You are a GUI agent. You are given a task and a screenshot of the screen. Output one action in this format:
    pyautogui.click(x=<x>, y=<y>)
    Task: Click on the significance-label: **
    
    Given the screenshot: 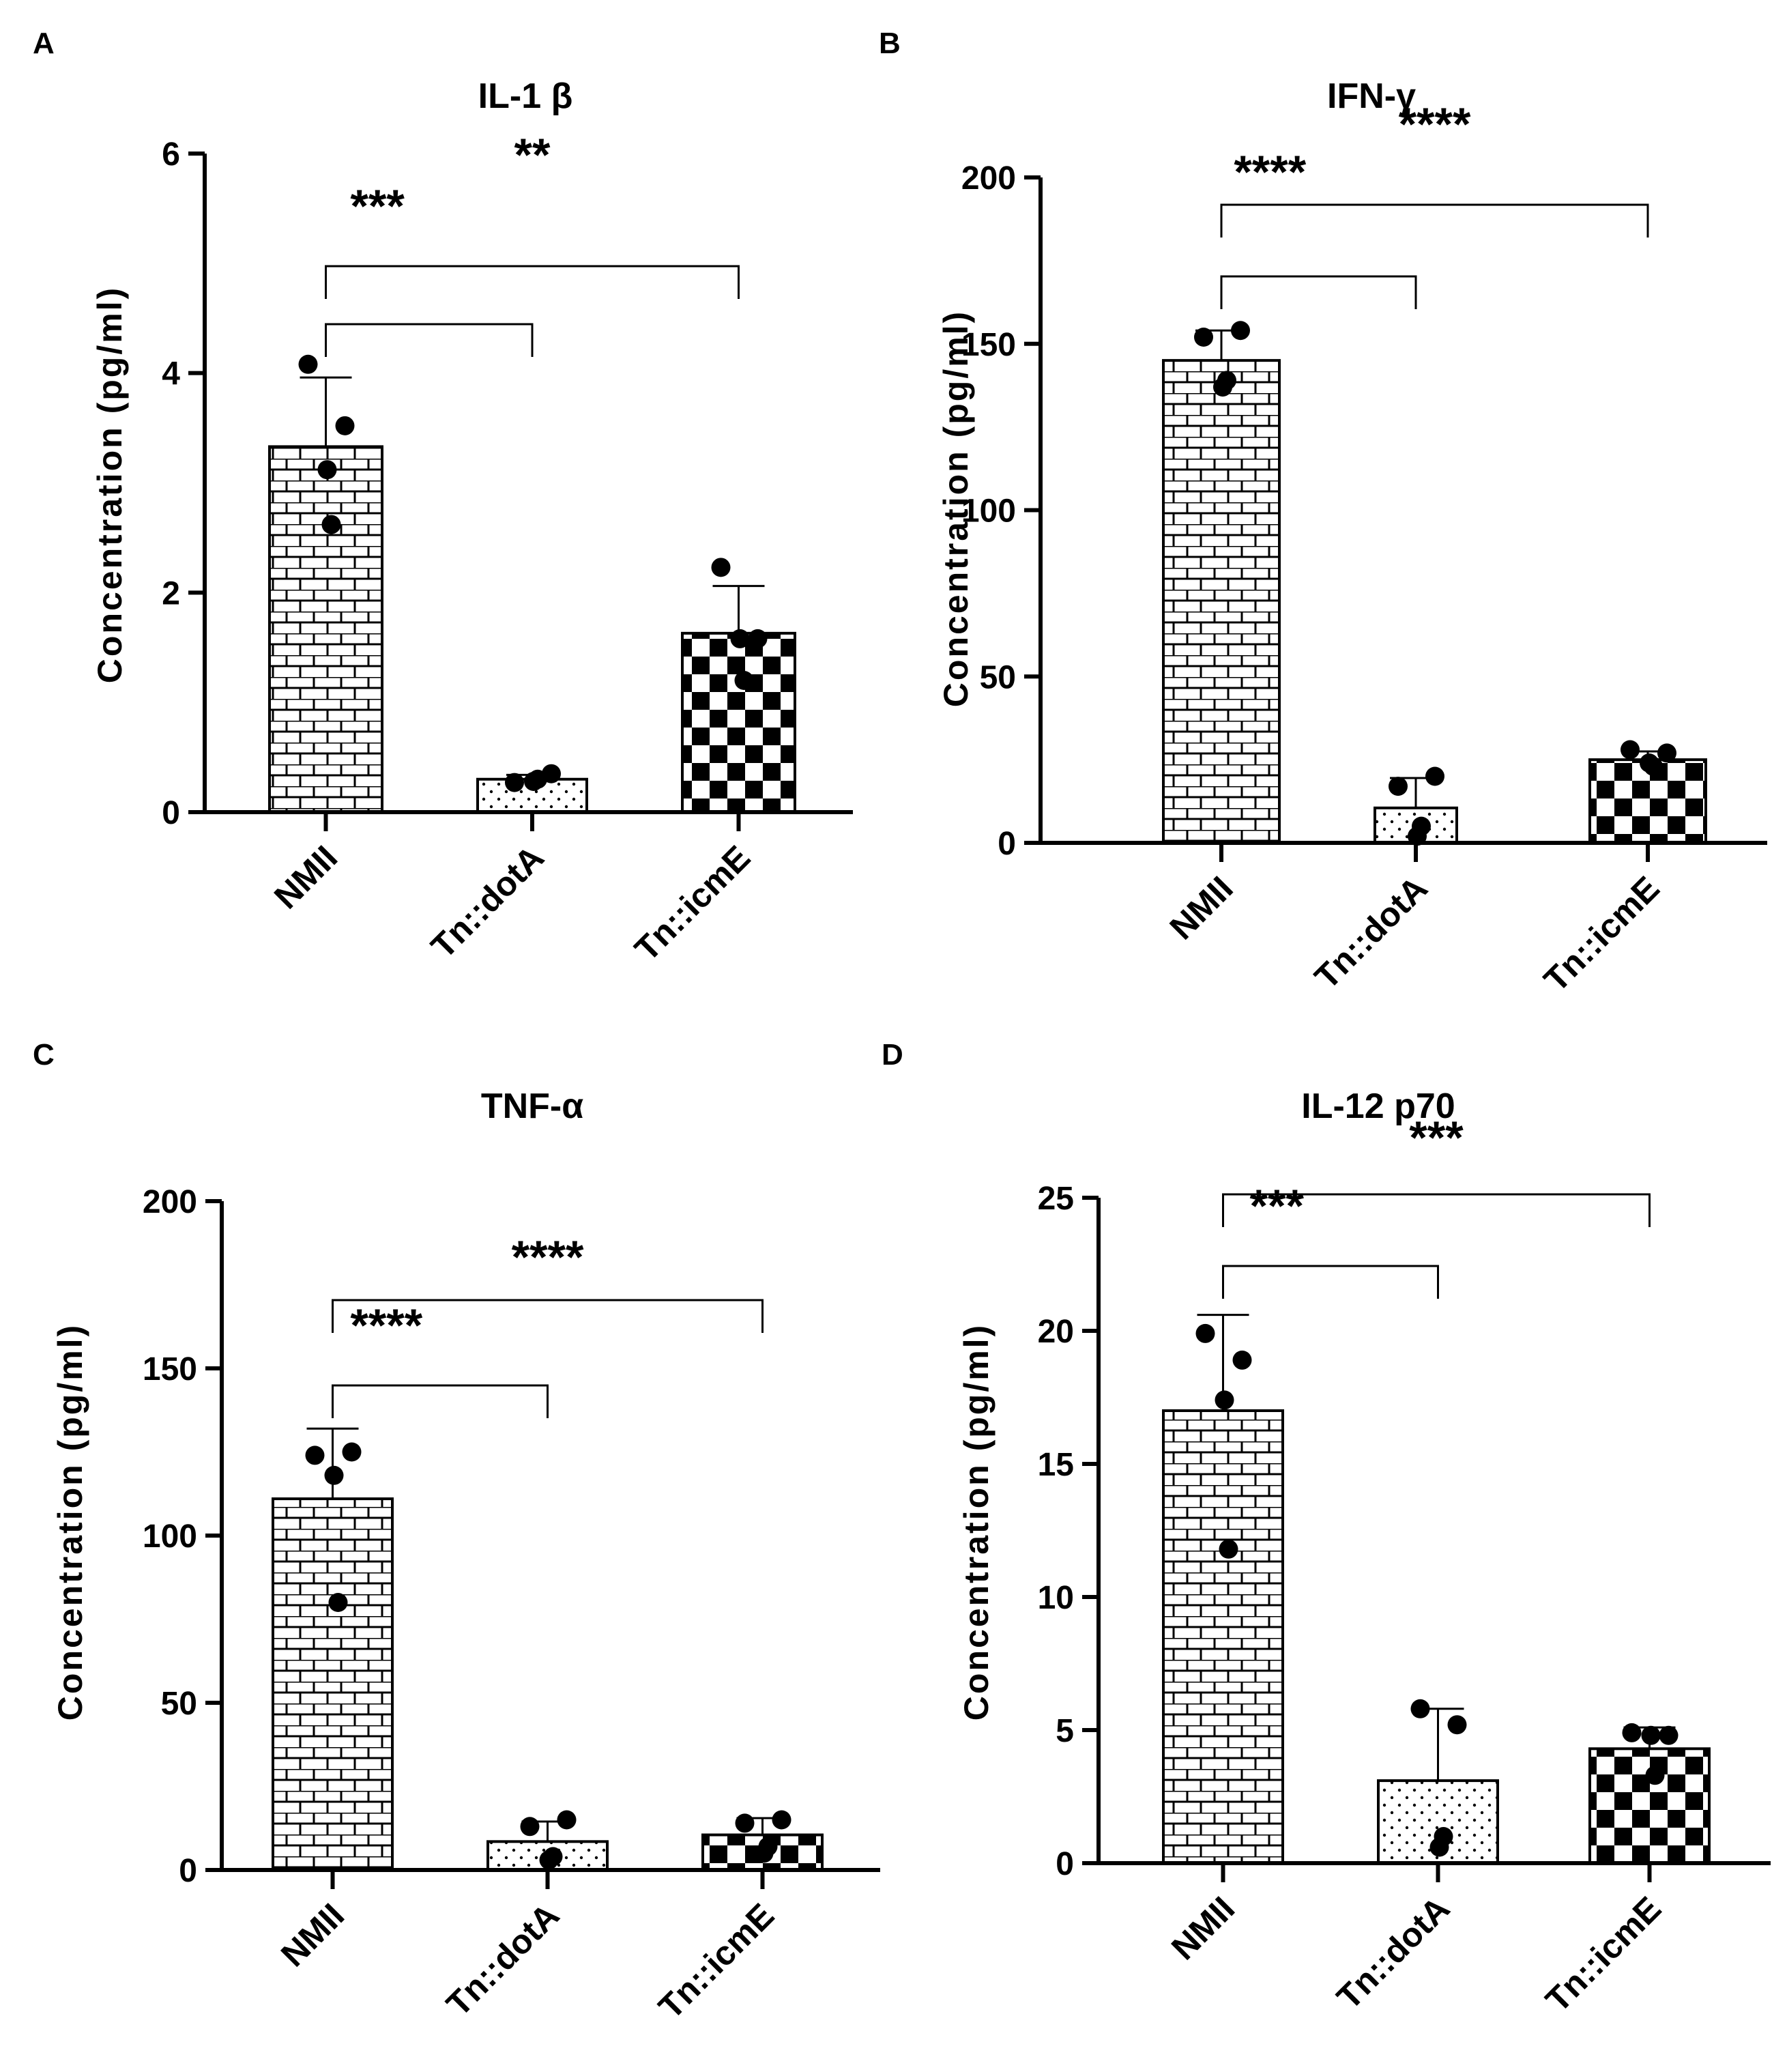 What is the action you would take?
    pyautogui.click(x=532, y=155)
    